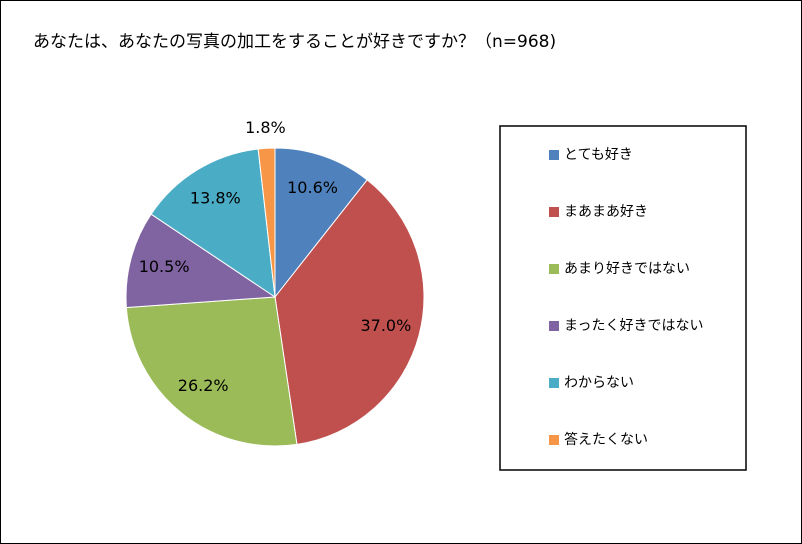  Describe the element at coordinates (164, 266) in the screenshot. I see `data-label: 10.5%` at that location.